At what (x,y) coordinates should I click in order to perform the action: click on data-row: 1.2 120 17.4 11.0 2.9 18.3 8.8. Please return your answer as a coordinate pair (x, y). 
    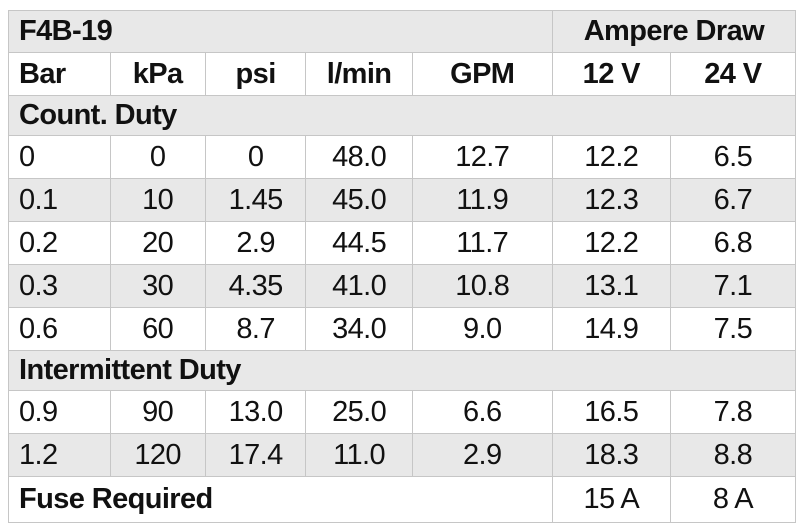
    Looking at the image, I should click on (402, 455).